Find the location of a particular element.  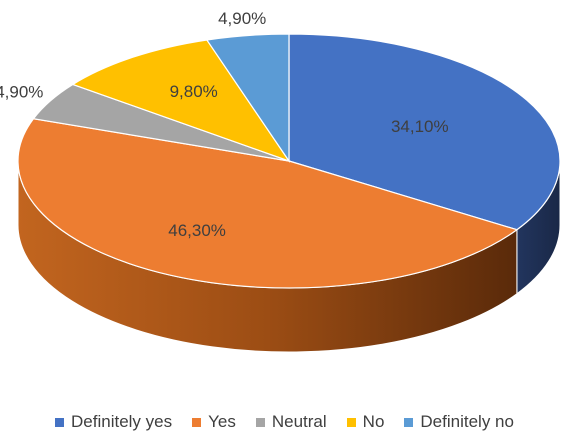

legend-label-definitely-yes: Definitely yes is located at coordinates (122, 421).